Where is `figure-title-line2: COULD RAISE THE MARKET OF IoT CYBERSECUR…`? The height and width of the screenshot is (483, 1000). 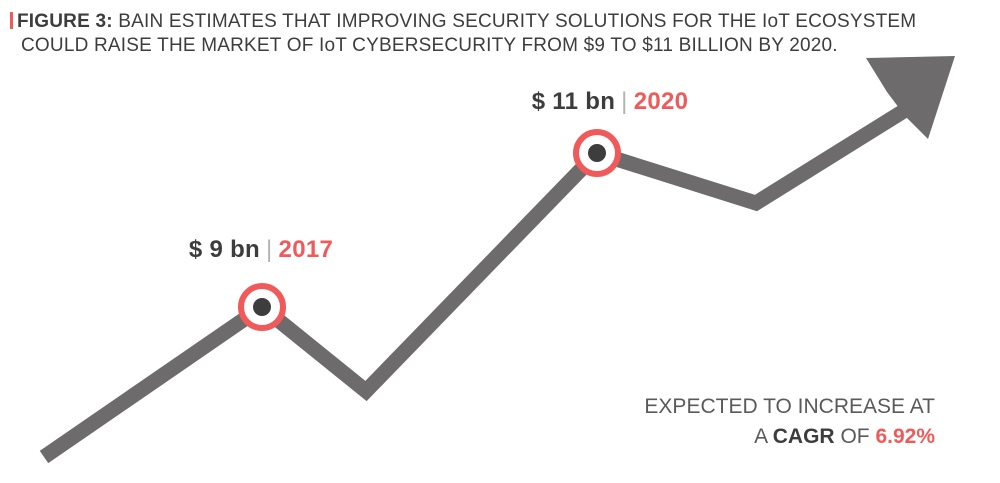
figure-title-line2: COULD RAISE THE MARKET OF IoT CYBERSECUR… is located at coordinates (429, 45).